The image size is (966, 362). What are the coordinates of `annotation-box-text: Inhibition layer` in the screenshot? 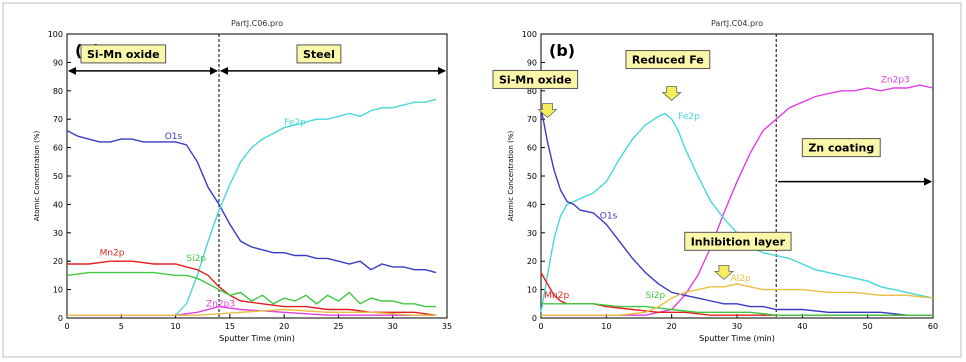 It's located at (738, 241).